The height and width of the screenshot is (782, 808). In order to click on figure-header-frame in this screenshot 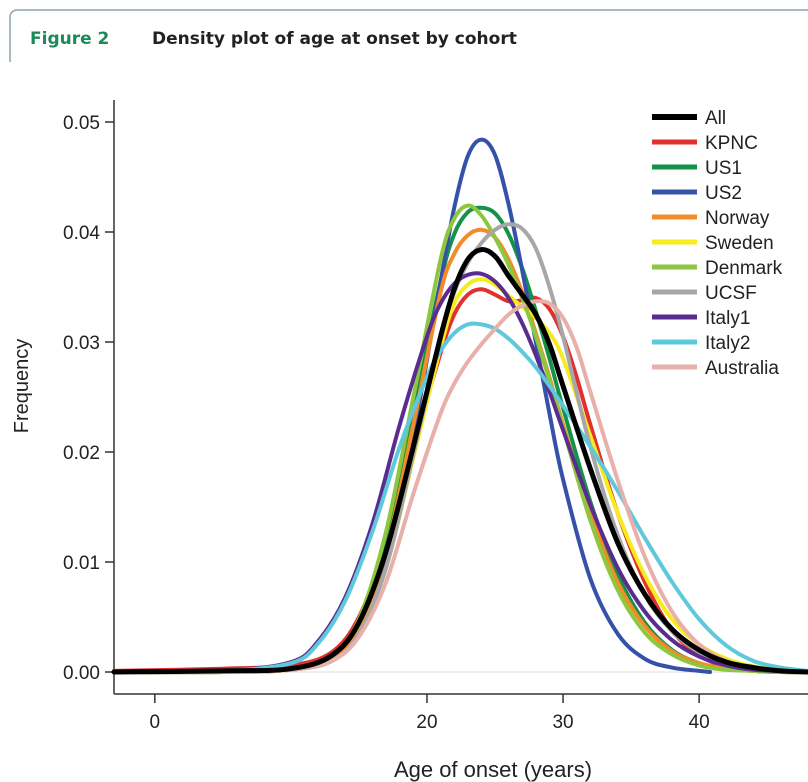, I will do `click(408, 35)`.